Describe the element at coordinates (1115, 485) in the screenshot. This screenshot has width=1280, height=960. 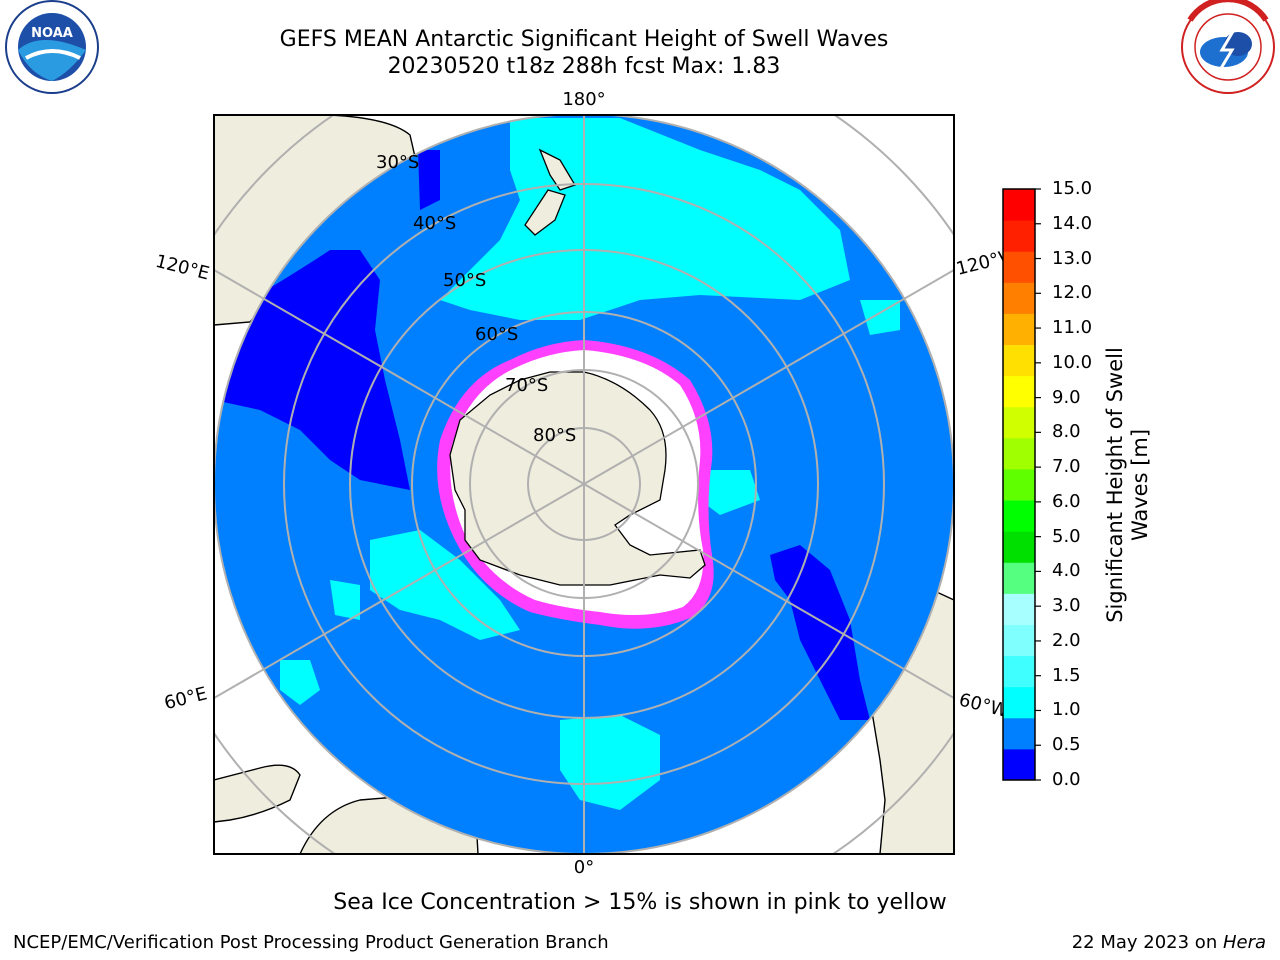
I see `colorbar-title-line1: Significant Height of Swell` at that location.